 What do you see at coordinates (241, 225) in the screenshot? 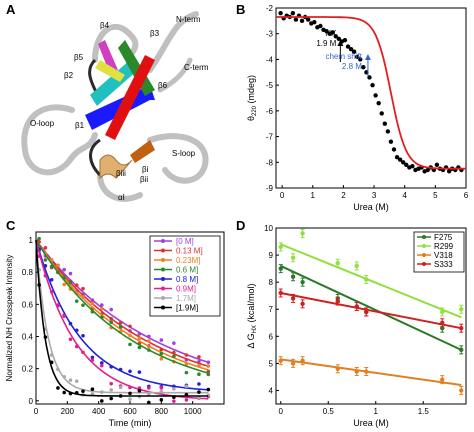
I see `panel-letter-d: D` at bounding box center [241, 225].